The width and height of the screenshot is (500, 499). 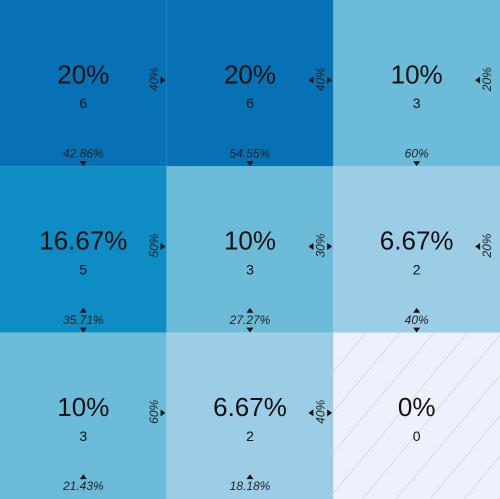 I want to click on row-percent: 50%, so click(x=154, y=245).